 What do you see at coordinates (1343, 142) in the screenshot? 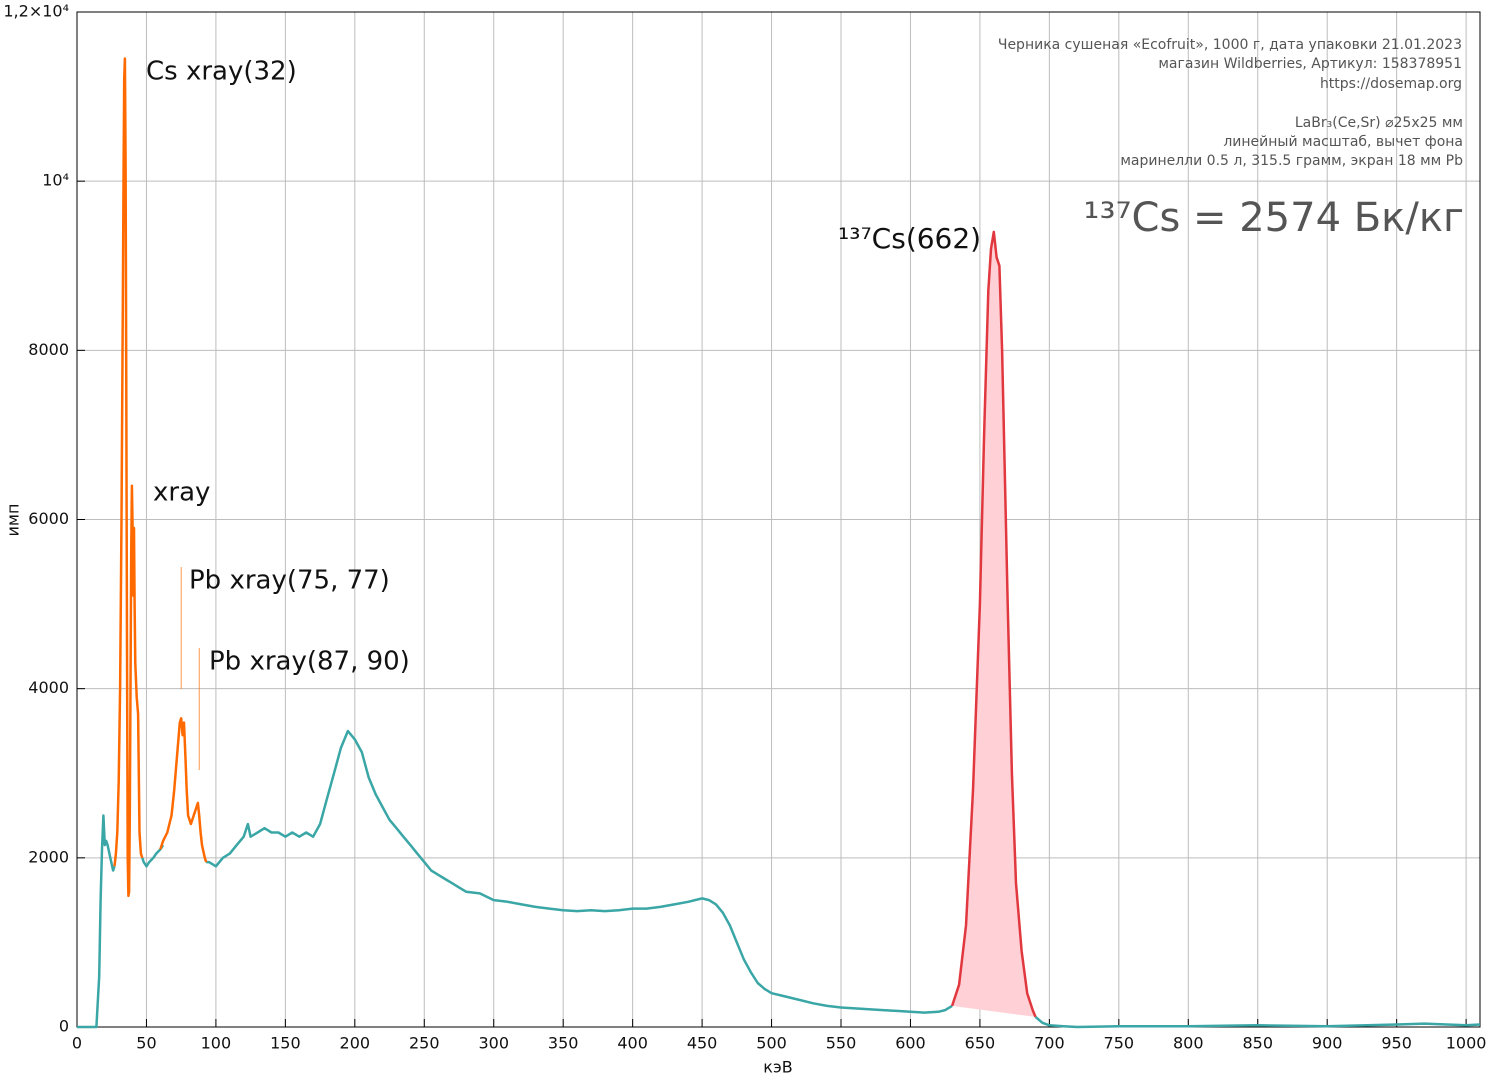
I see `info-line: линейный масштаб, вычет фона` at bounding box center [1343, 142].